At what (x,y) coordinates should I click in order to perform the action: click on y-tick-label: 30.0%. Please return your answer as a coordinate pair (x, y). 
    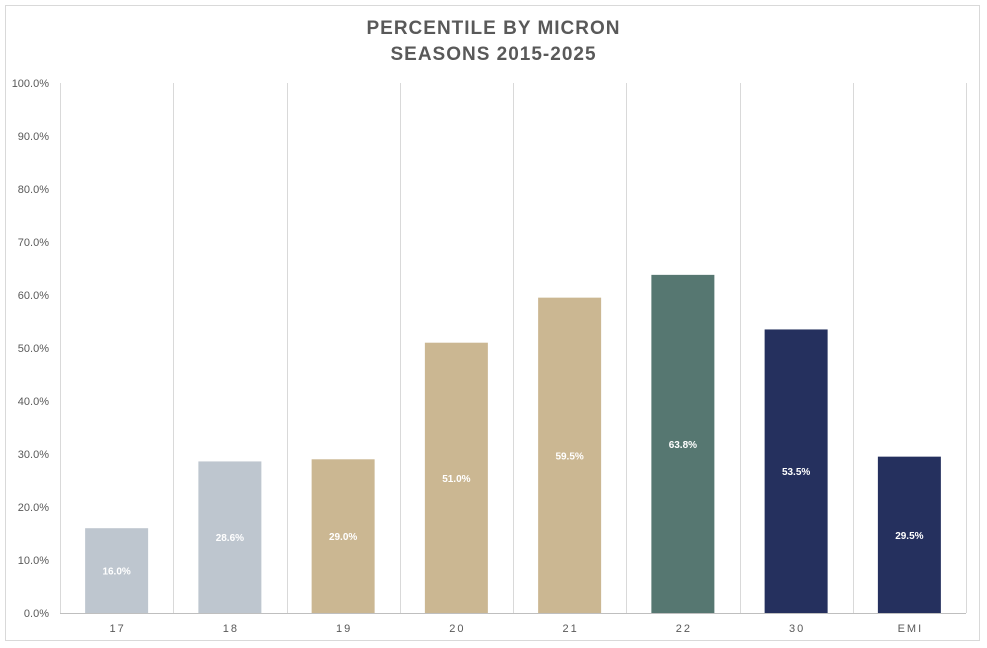
    Looking at the image, I should click on (33, 455).